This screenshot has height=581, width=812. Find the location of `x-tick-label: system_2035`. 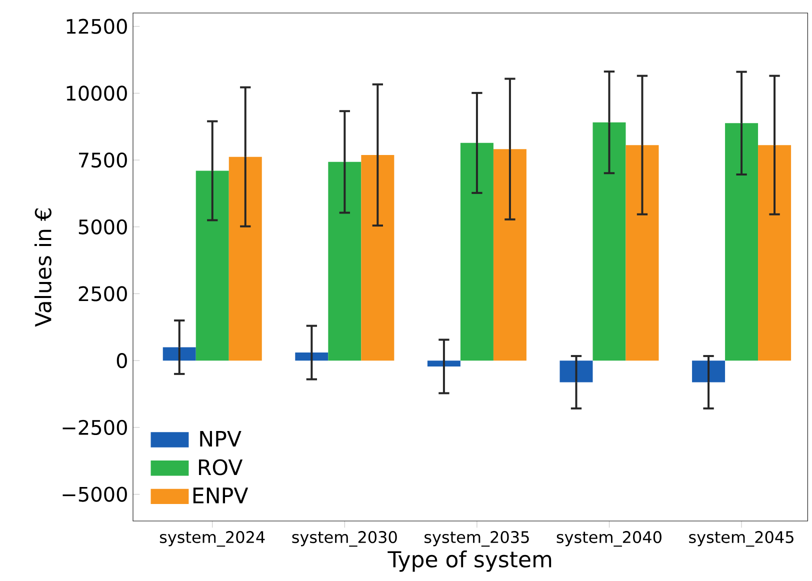

x-tick-label: system_2035 is located at coordinates (476, 539).